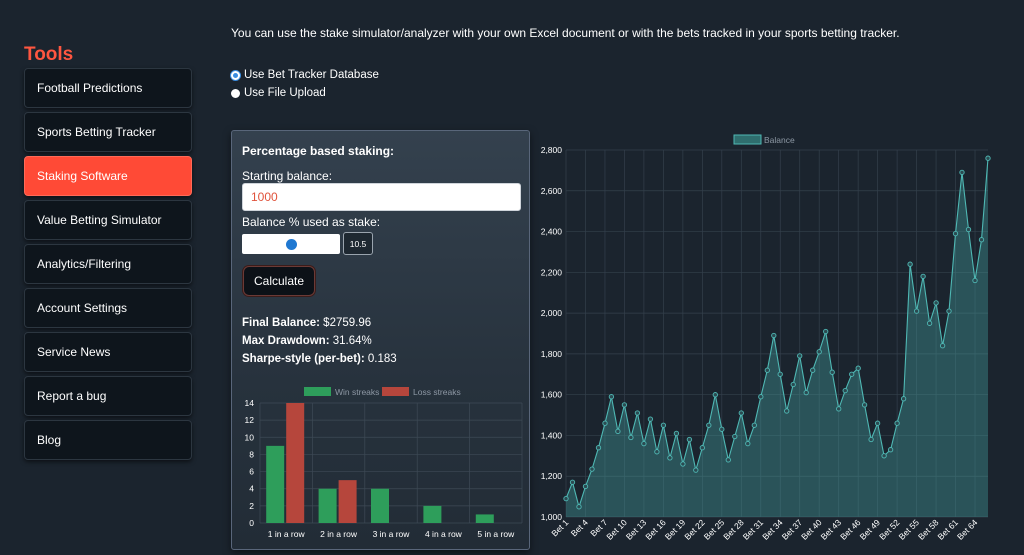 This screenshot has height=555, width=1024. I want to click on y-tick-label: 1,200, so click(552, 476).